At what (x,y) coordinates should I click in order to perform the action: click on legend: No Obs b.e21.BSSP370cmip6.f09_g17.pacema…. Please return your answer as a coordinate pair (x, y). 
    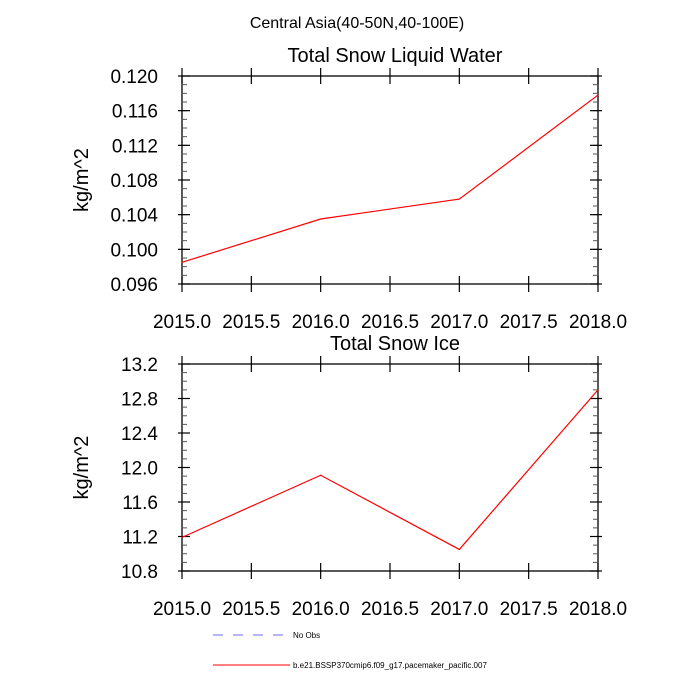
    Looking at the image, I should click on (350, 650).